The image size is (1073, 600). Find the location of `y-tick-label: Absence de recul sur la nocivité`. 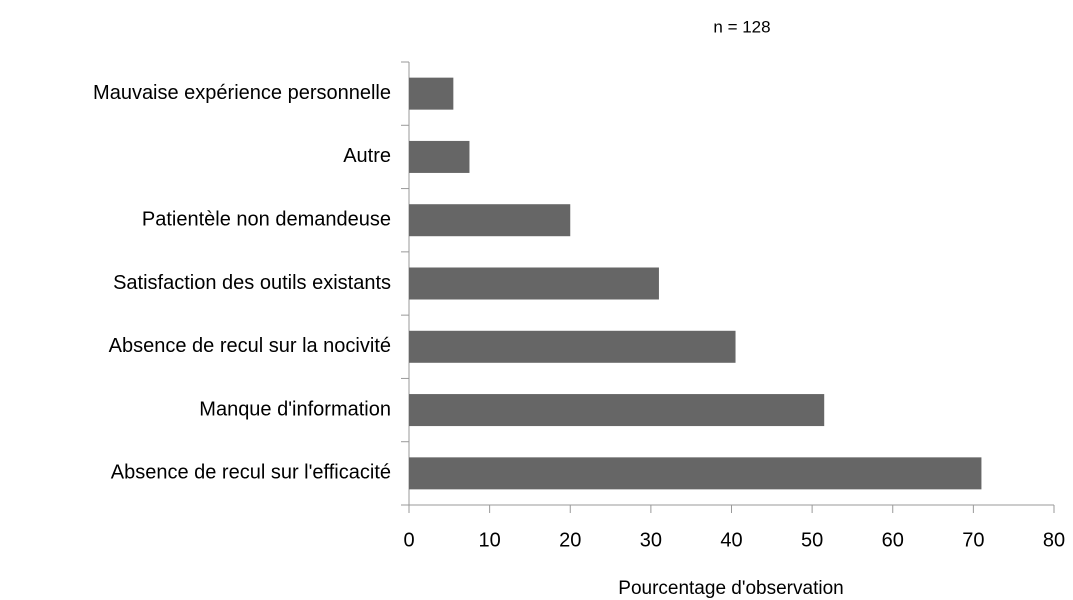

y-tick-label: Absence de recul sur la nocivité is located at coordinates (250, 346).